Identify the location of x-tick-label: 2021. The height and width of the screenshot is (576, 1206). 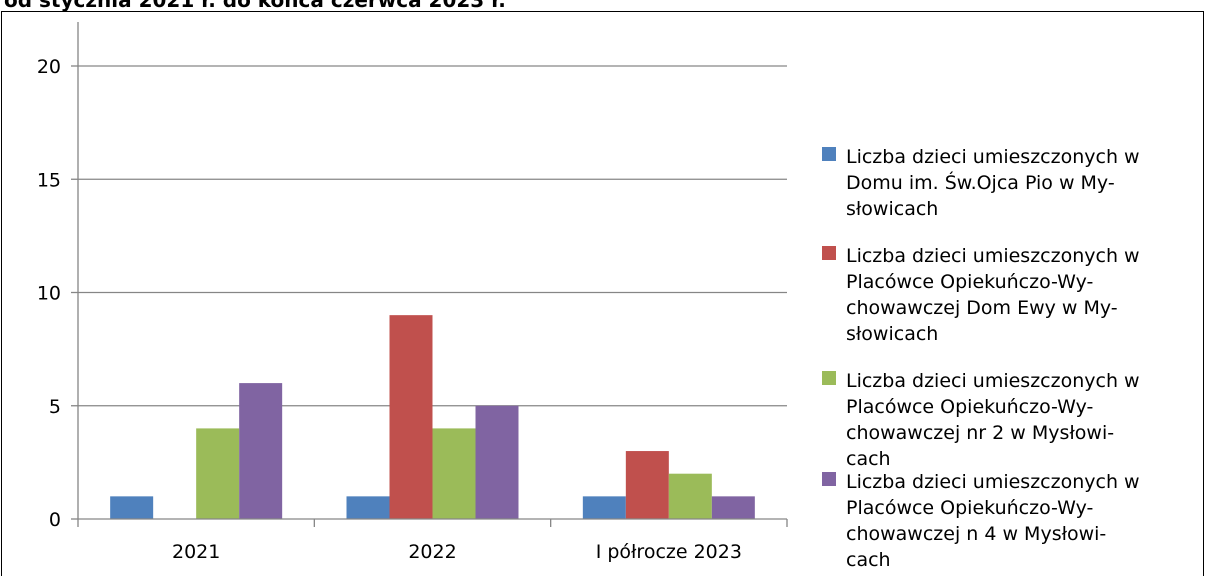
(196, 552).